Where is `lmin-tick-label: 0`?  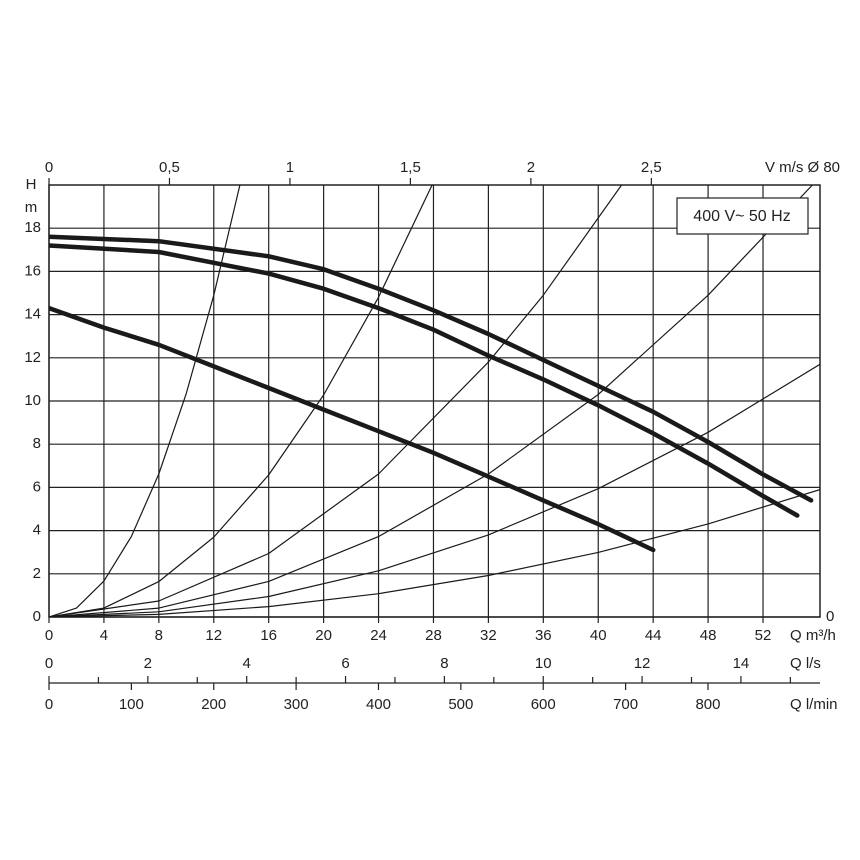 lmin-tick-label: 0 is located at coordinates (49, 704).